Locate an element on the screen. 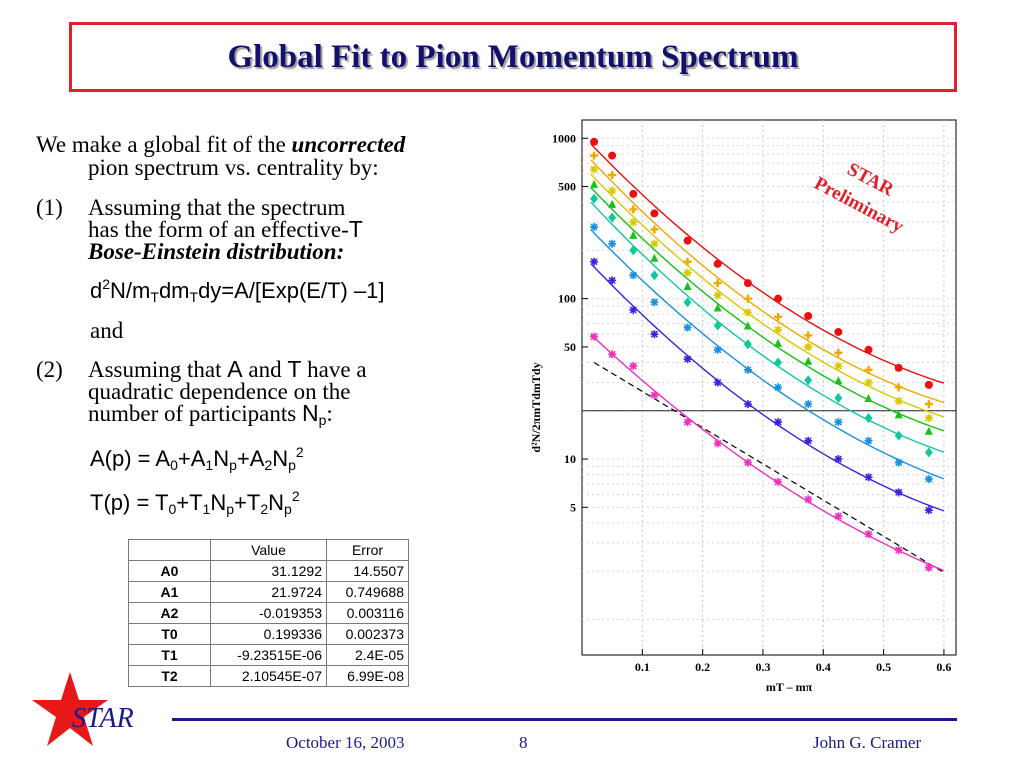 Image resolution: width=1024 pixels, height=768 pixels. formula-T-of-p: T(p) = T0+T1Np+T2Np2 is located at coordinates (195, 502).